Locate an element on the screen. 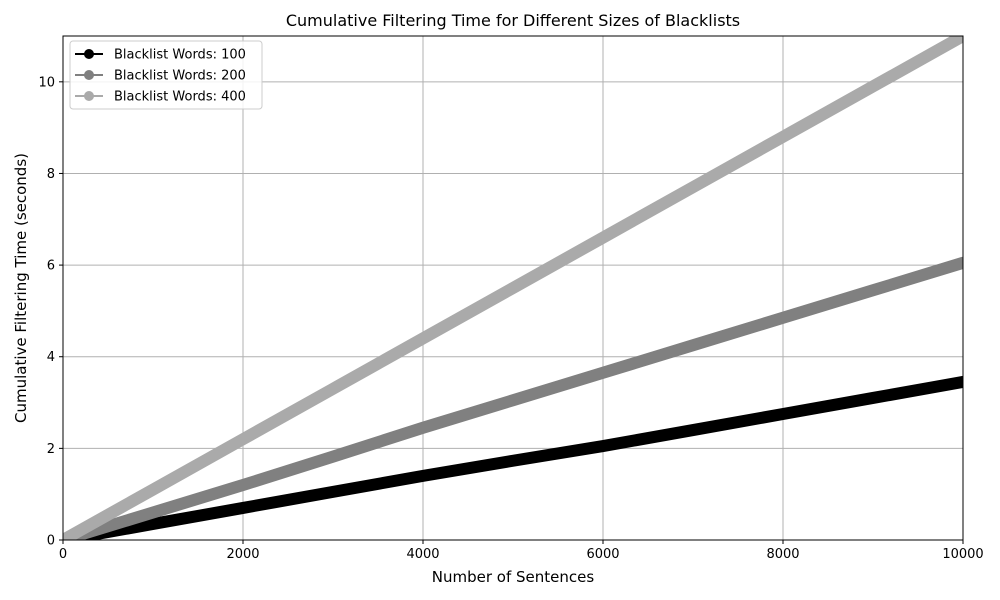  x-tick-label: 0 is located at coordinates (63, 554).